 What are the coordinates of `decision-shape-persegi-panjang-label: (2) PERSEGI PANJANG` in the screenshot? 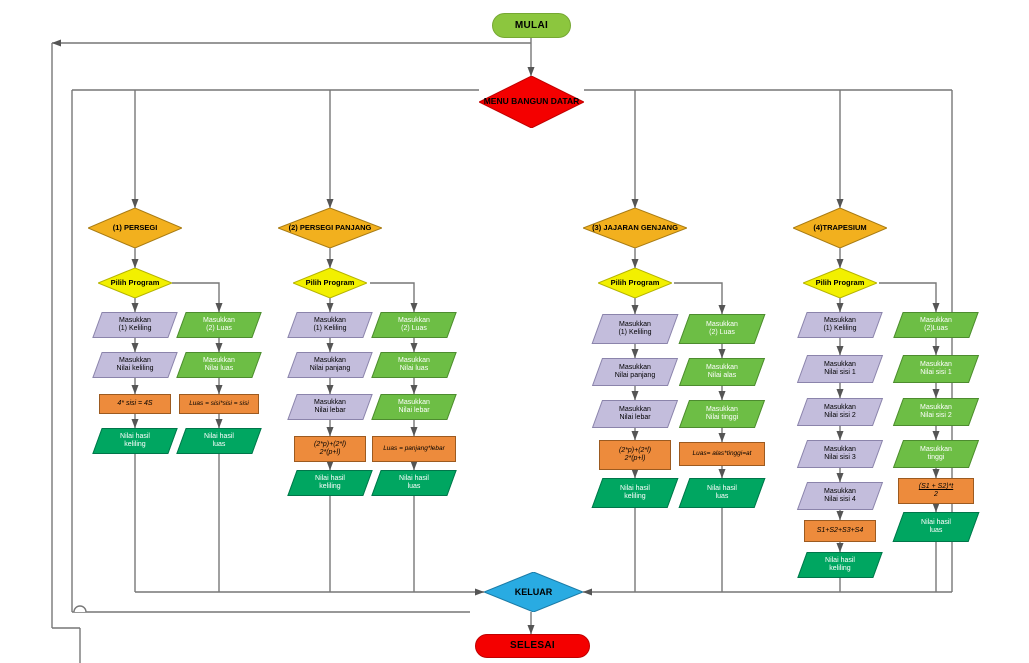 It's located at (330, 227).